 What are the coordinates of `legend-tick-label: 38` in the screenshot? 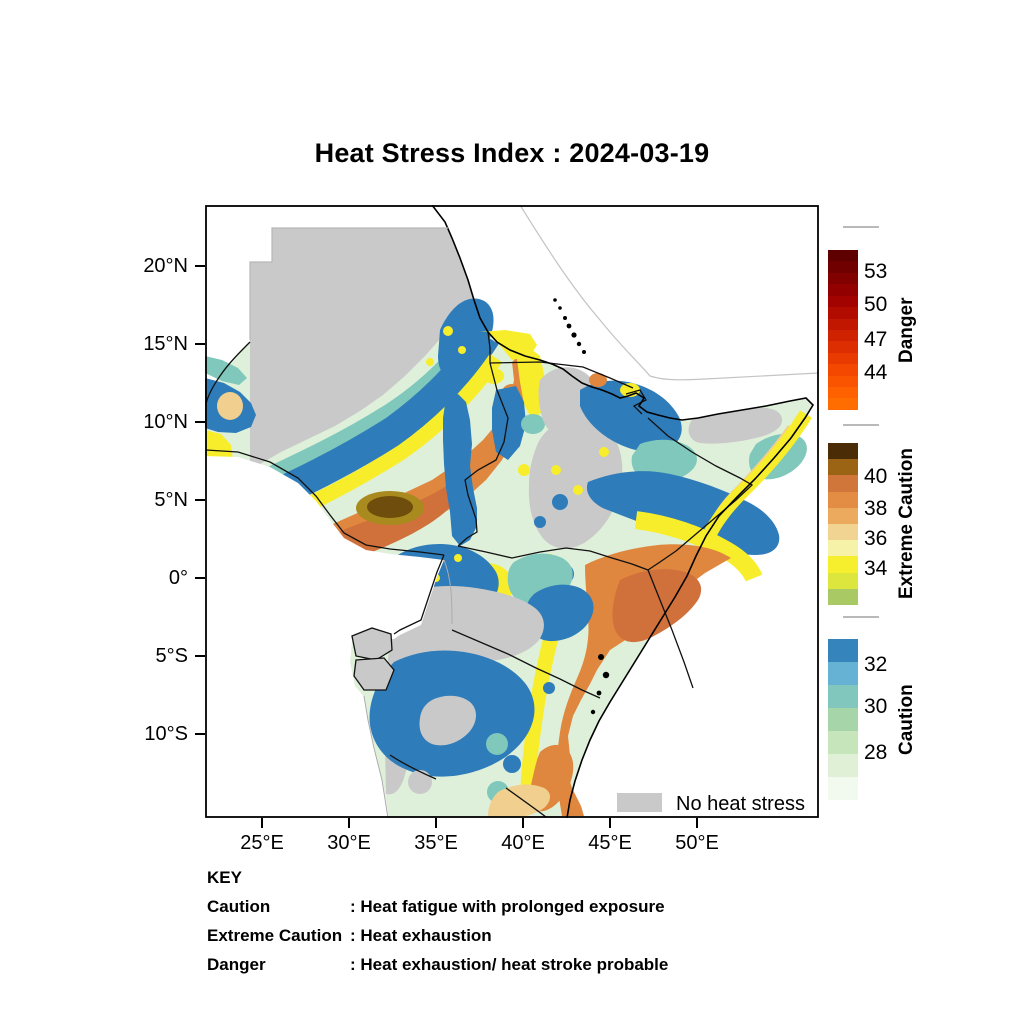 It's located at (876, 509).